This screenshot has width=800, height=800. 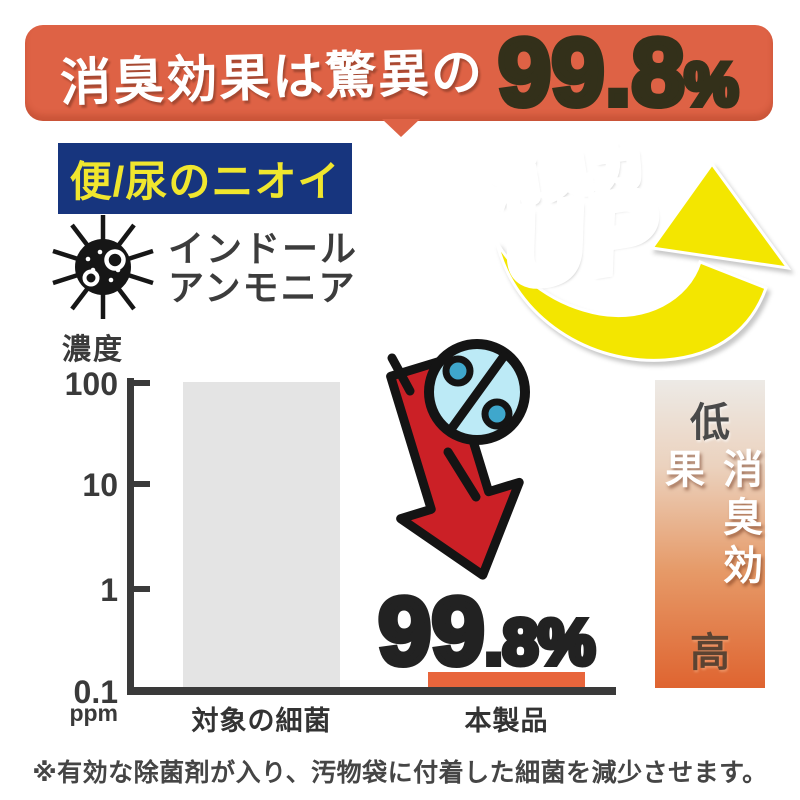 What do you see at coordinates (95, 692) in the screenshot?
I see `y-tick-0-1: 0.1` at bounding box center [95, 692].